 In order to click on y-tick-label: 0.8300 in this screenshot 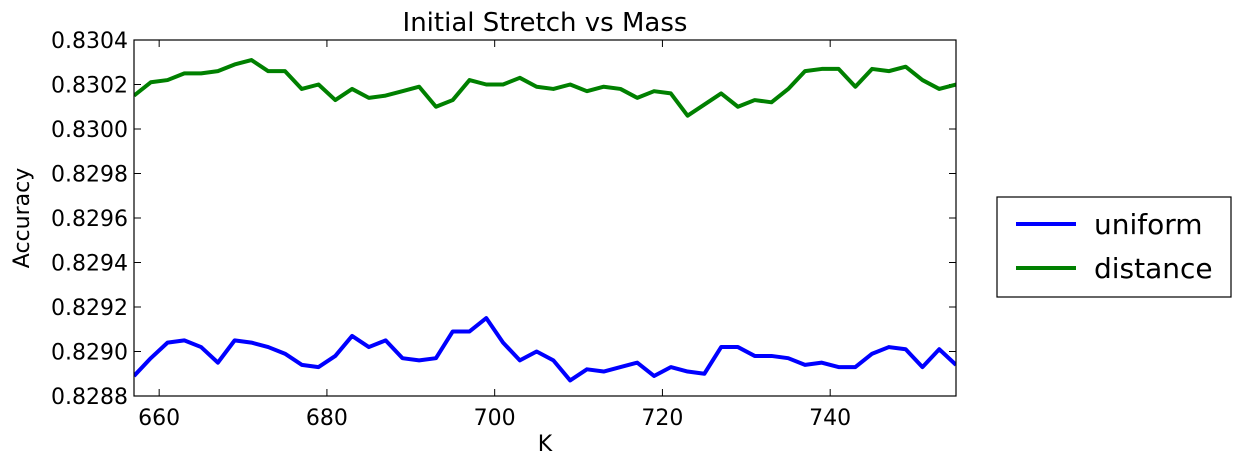, I will do `click(89, 130)`.